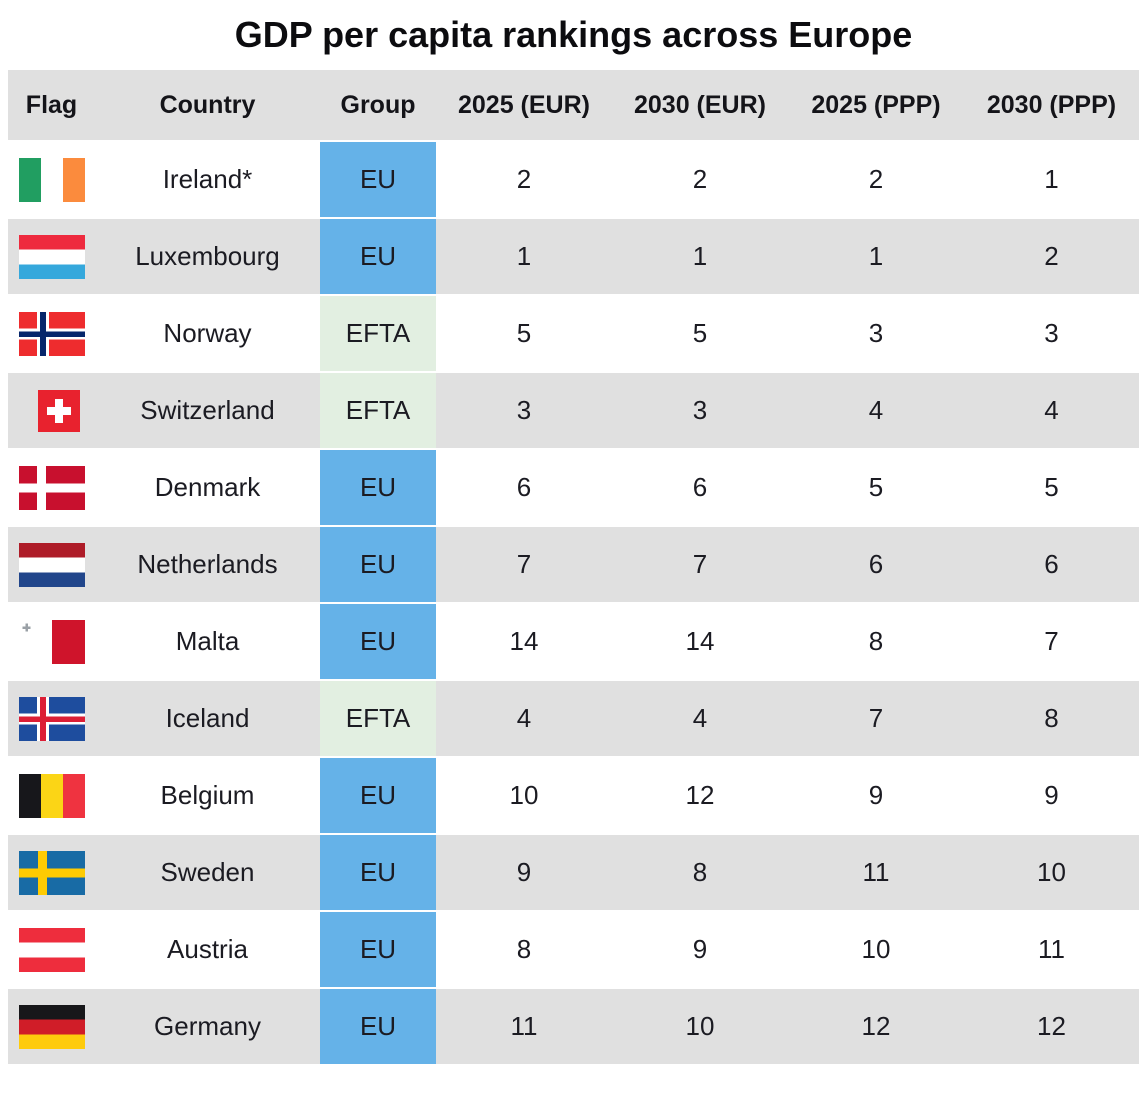 Image resolution: width=1147 pixels, height=1095 pixels. I want to click on table-row: Sweden EU 9 8 11 10, so click(573, 871).